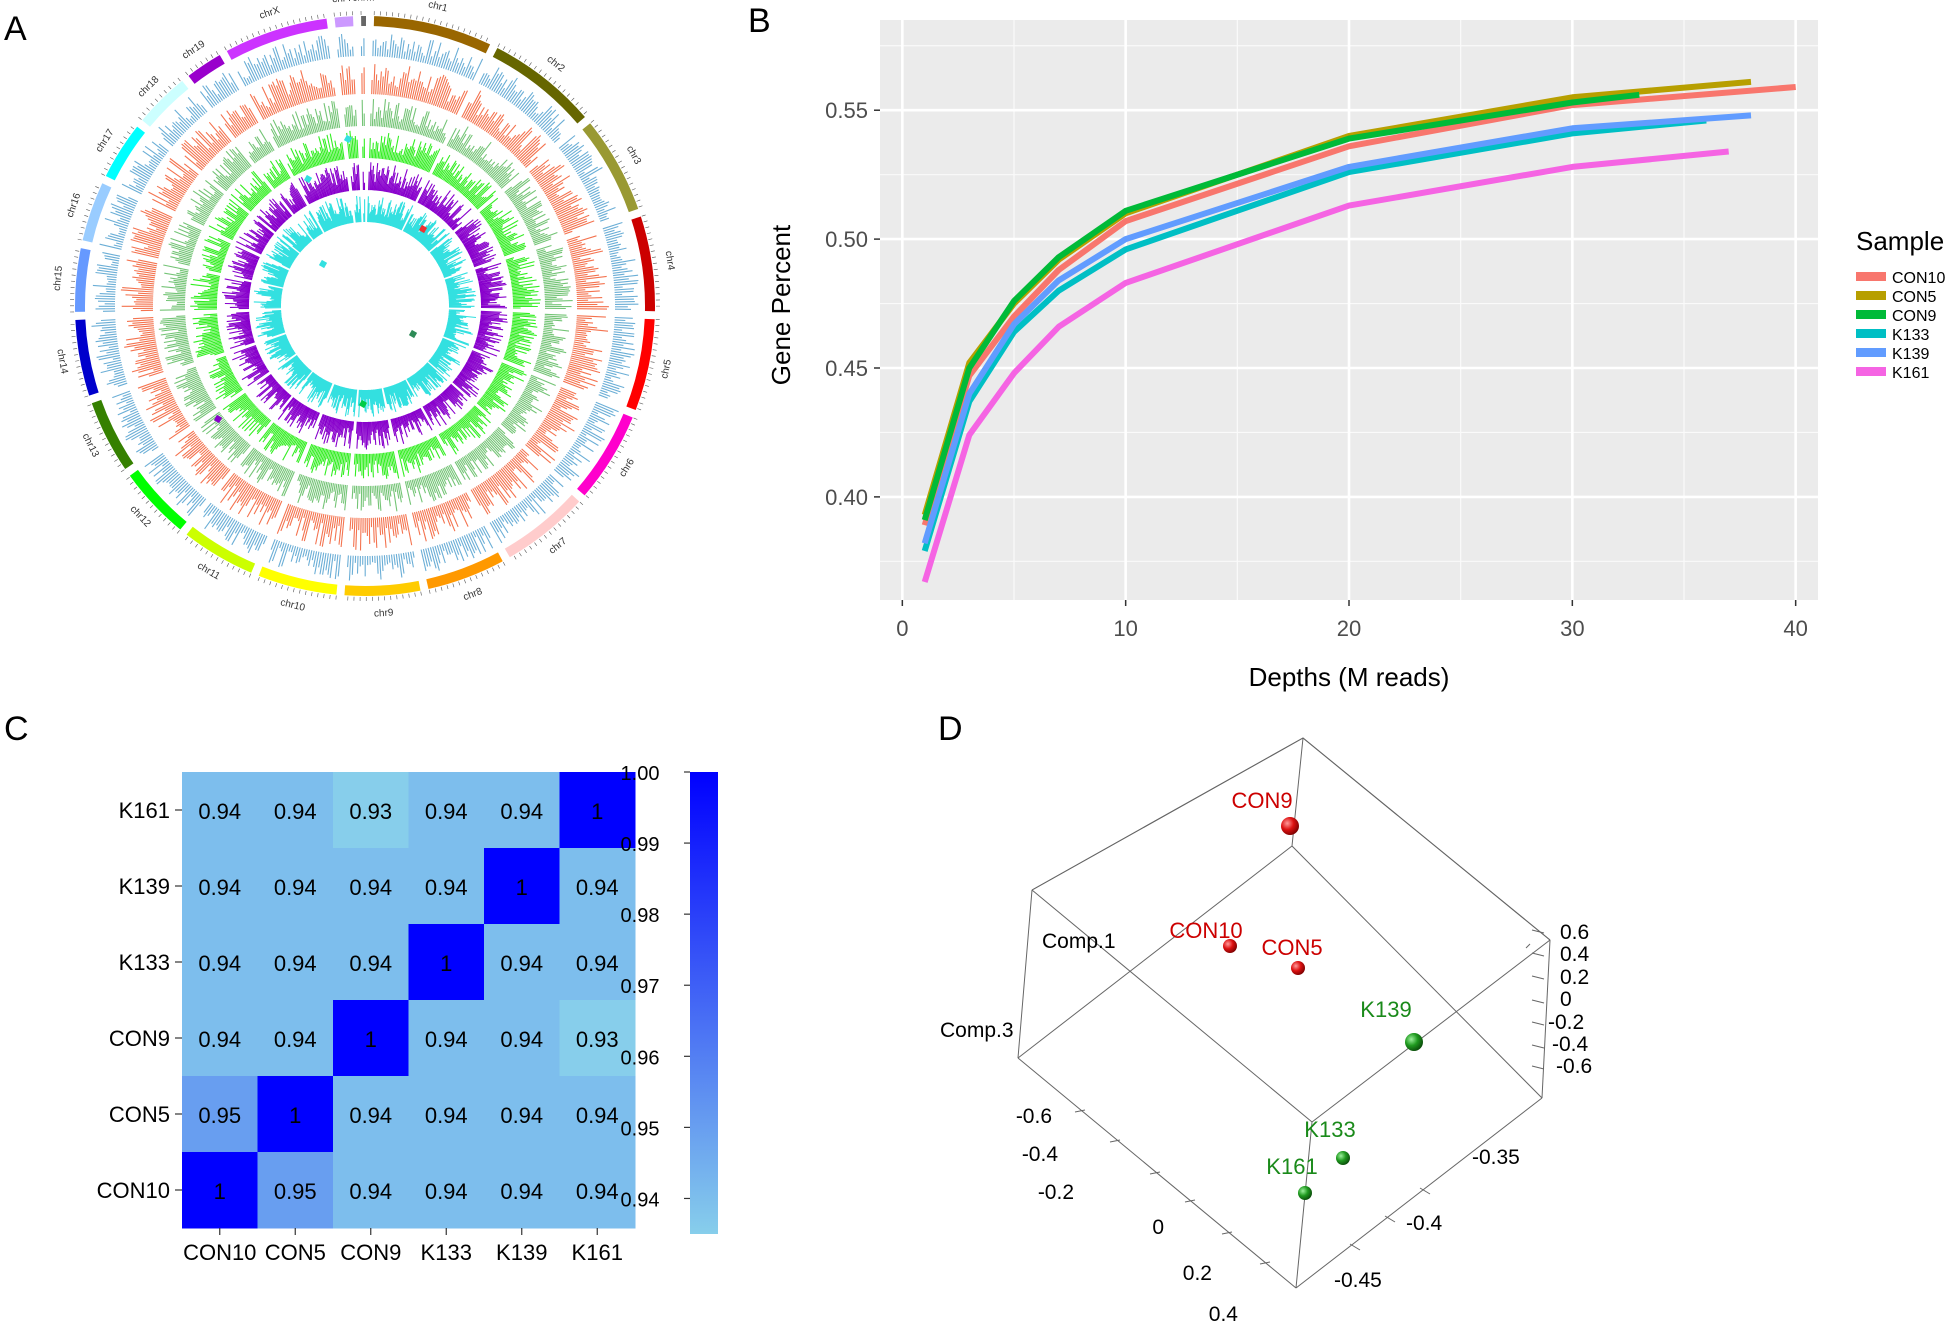 The image size is (1960, 1328). I want to click on track-3-chr4, so click(554, 277).